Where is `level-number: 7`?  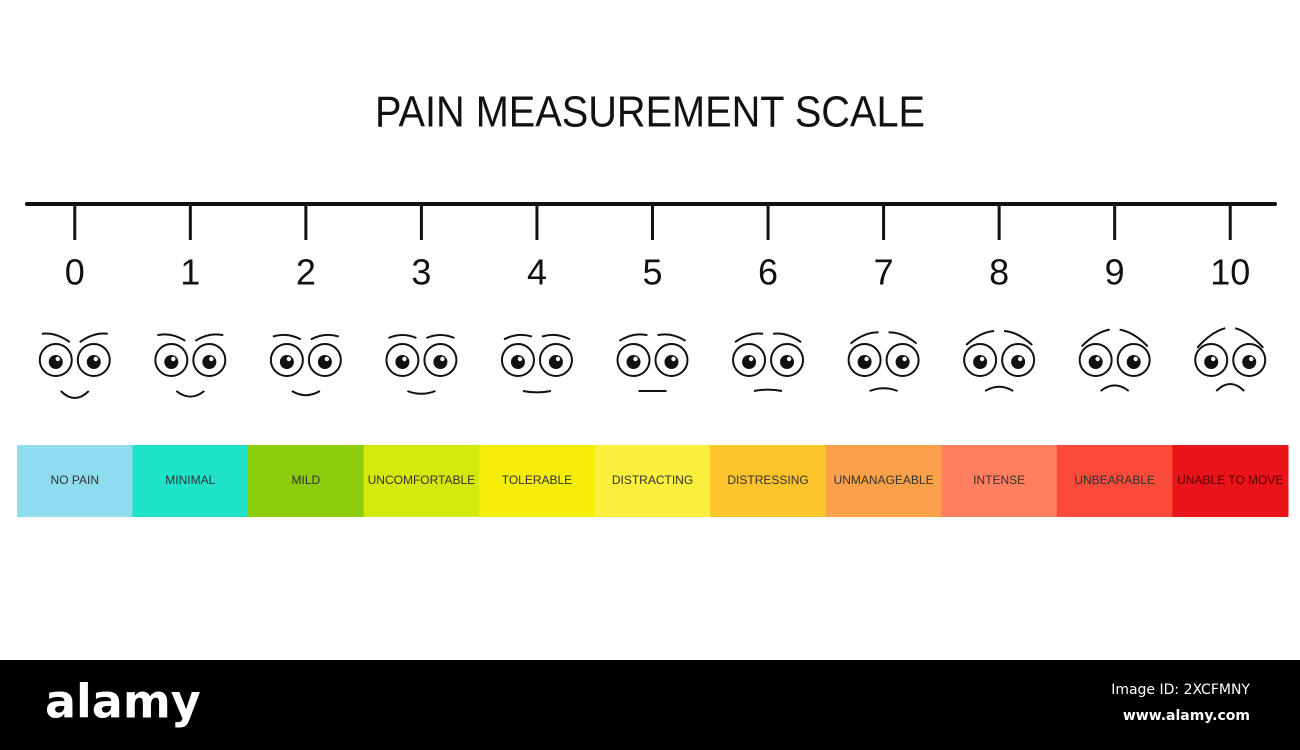
level-number: 7 is located at coordinates (884, 272).